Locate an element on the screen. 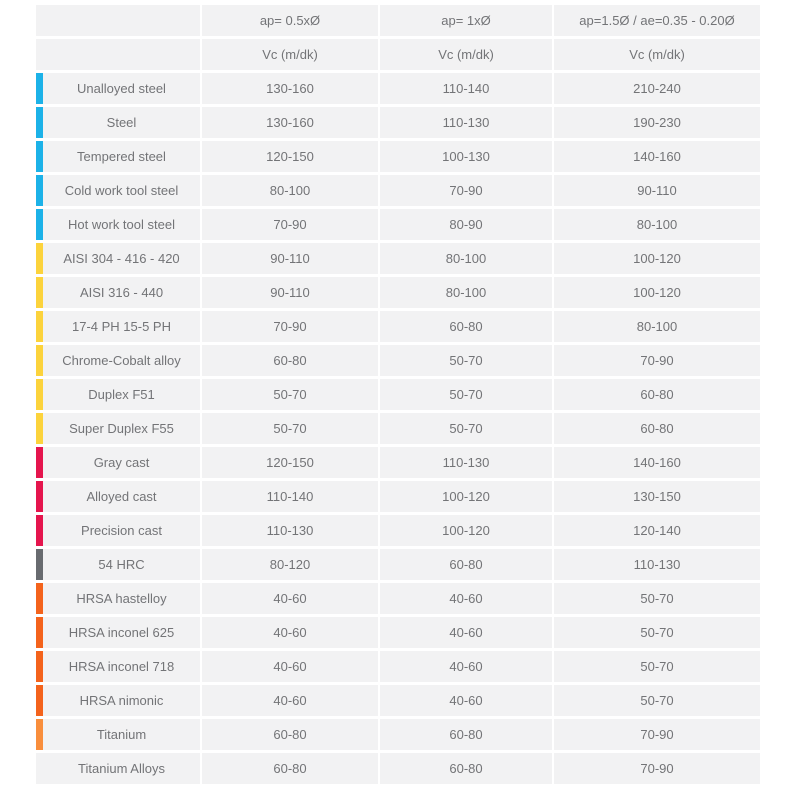 This screenshot has height=800, width=800. material-label: AISI 304 - 416 - 420 is located at coordinates (121, 258).